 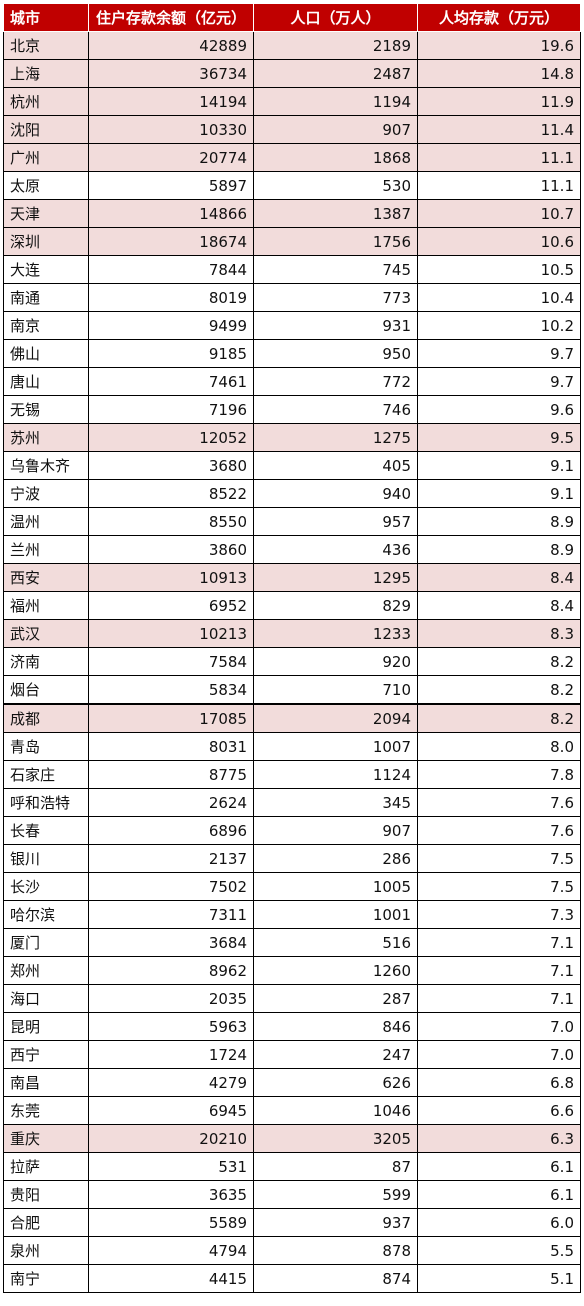 What do you see at coordinates (335, 241) in the screenshot?
I see `population-cell: 1756` at bounding box center [335, 241].